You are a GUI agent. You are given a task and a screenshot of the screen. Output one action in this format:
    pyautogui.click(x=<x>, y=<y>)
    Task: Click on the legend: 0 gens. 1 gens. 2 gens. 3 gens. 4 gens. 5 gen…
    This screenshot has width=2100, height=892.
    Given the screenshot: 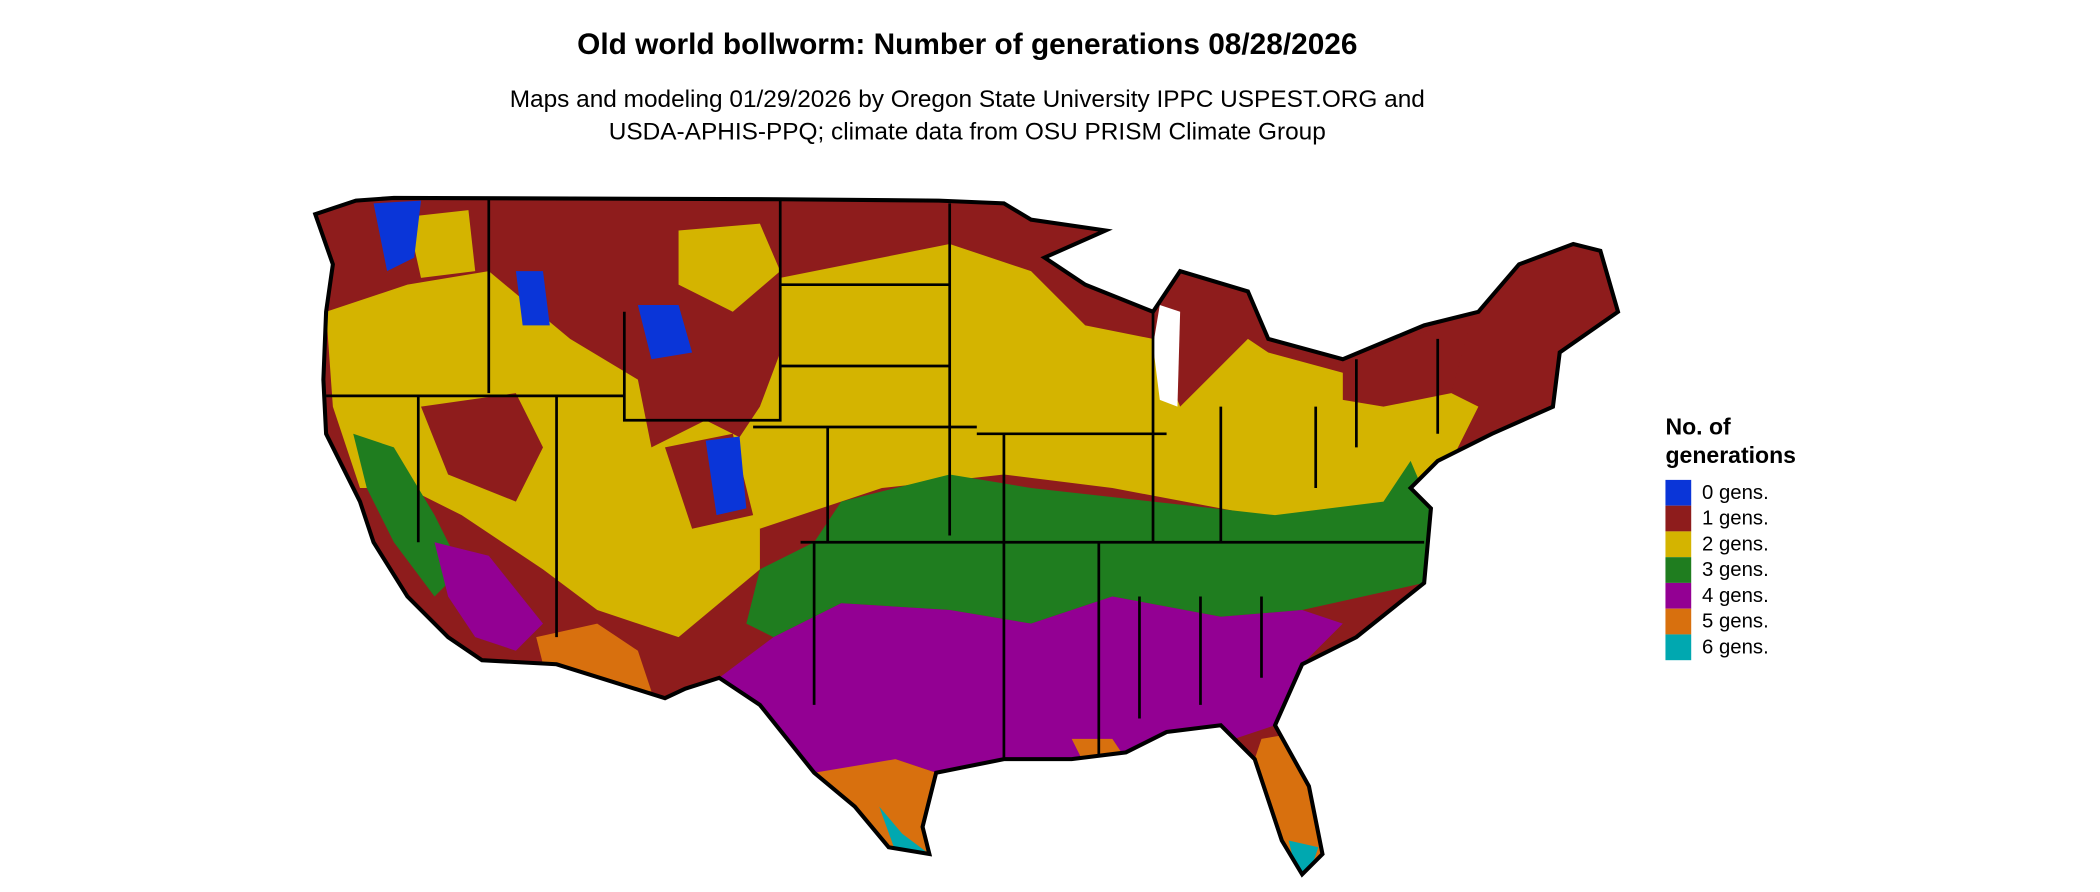 What is the action you would take?
    pyautogui.click(x=1717, y=570)
    